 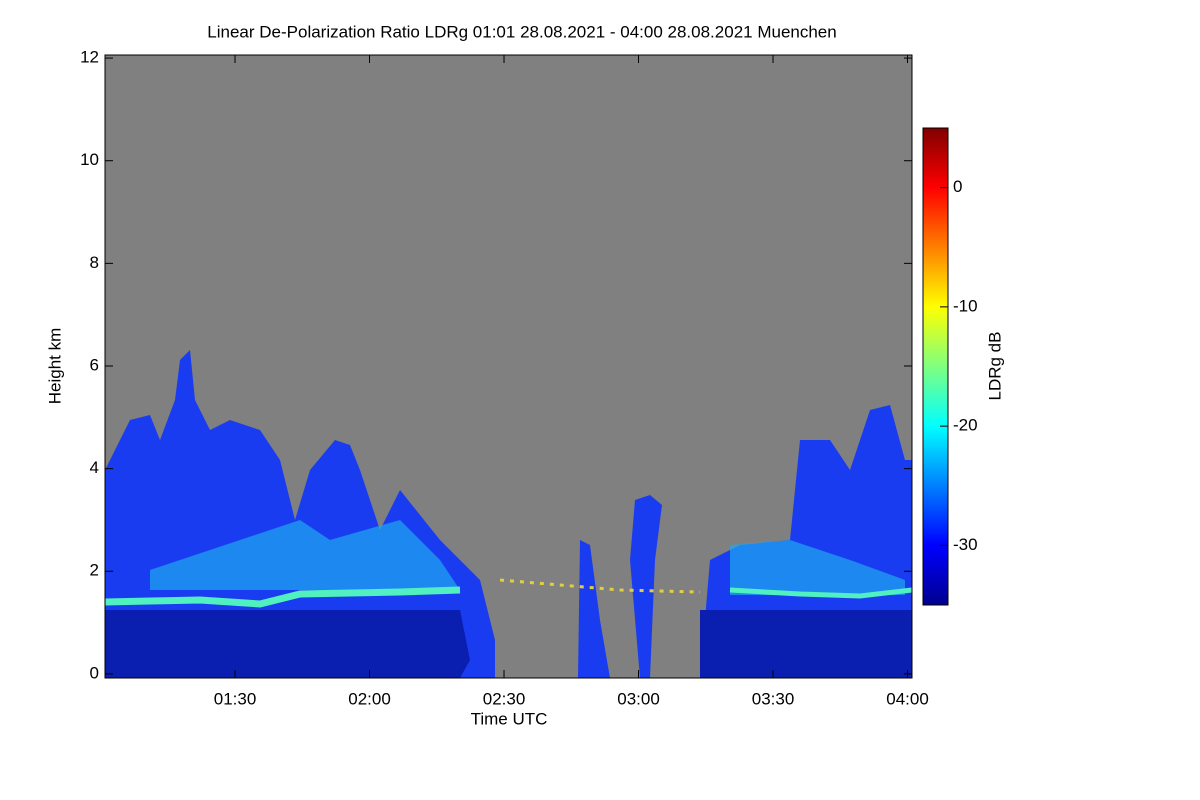 I want to click on x-tick-label: 03:30, so click(x=773, y=698).